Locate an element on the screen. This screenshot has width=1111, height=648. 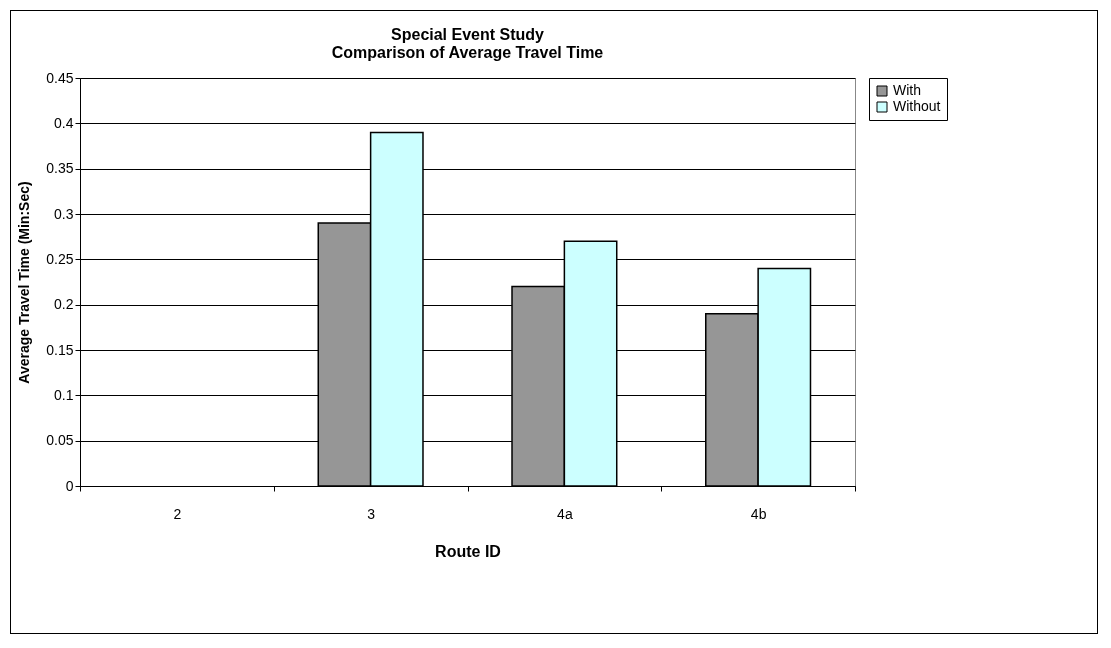
y-tick-label: 0 is located at coordinates (69, 485).